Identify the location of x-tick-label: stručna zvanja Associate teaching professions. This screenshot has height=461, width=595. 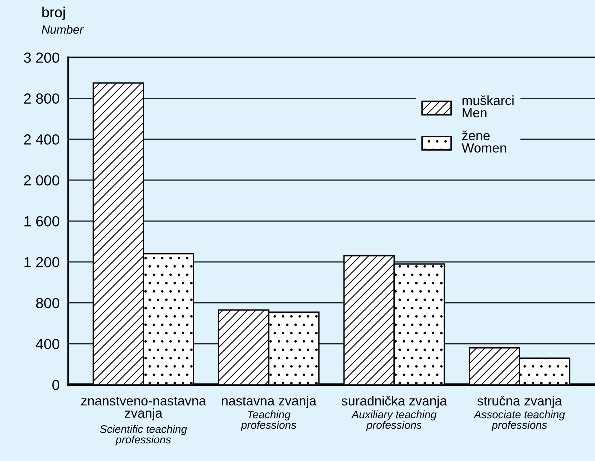
(520, 414).